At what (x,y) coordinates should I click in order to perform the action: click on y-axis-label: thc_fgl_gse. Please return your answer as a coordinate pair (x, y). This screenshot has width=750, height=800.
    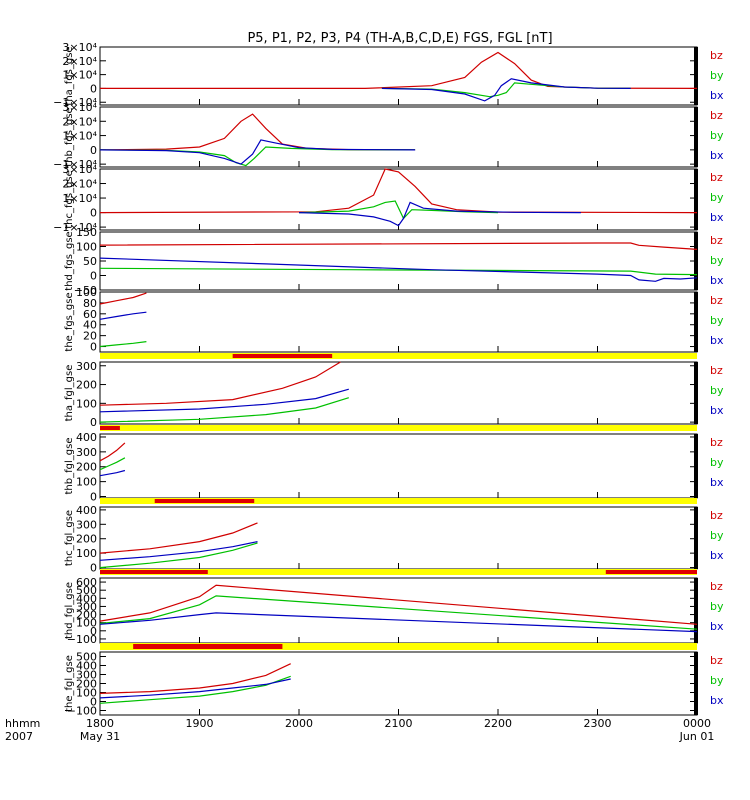
    Looking at the image, I should click on (69, 538).